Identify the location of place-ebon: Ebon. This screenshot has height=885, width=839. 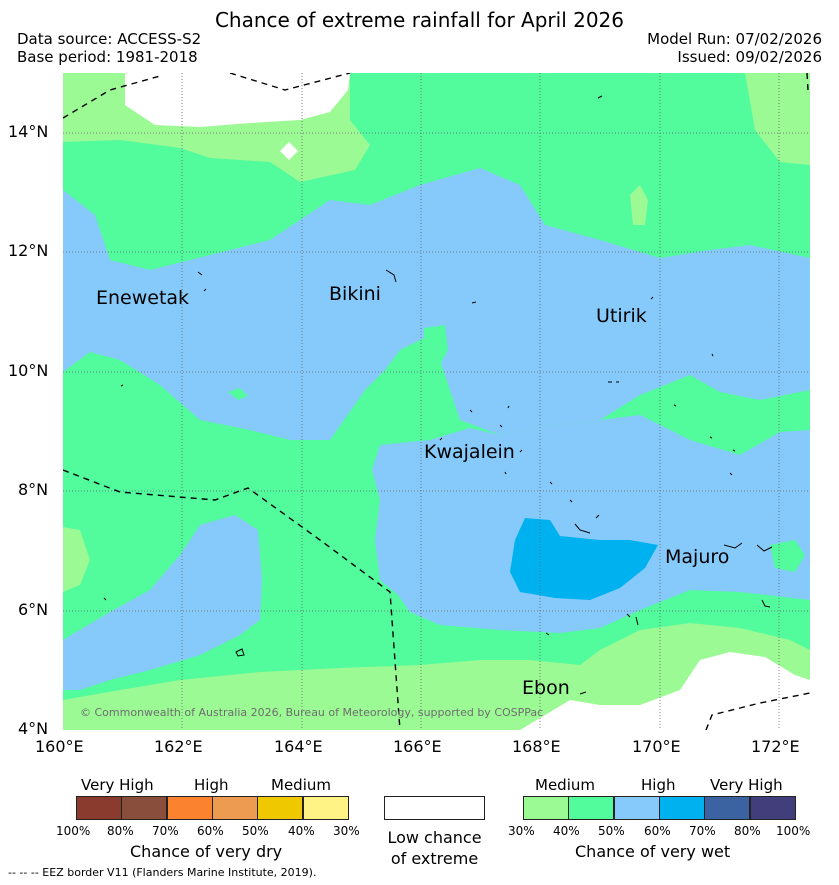
(546, 688).